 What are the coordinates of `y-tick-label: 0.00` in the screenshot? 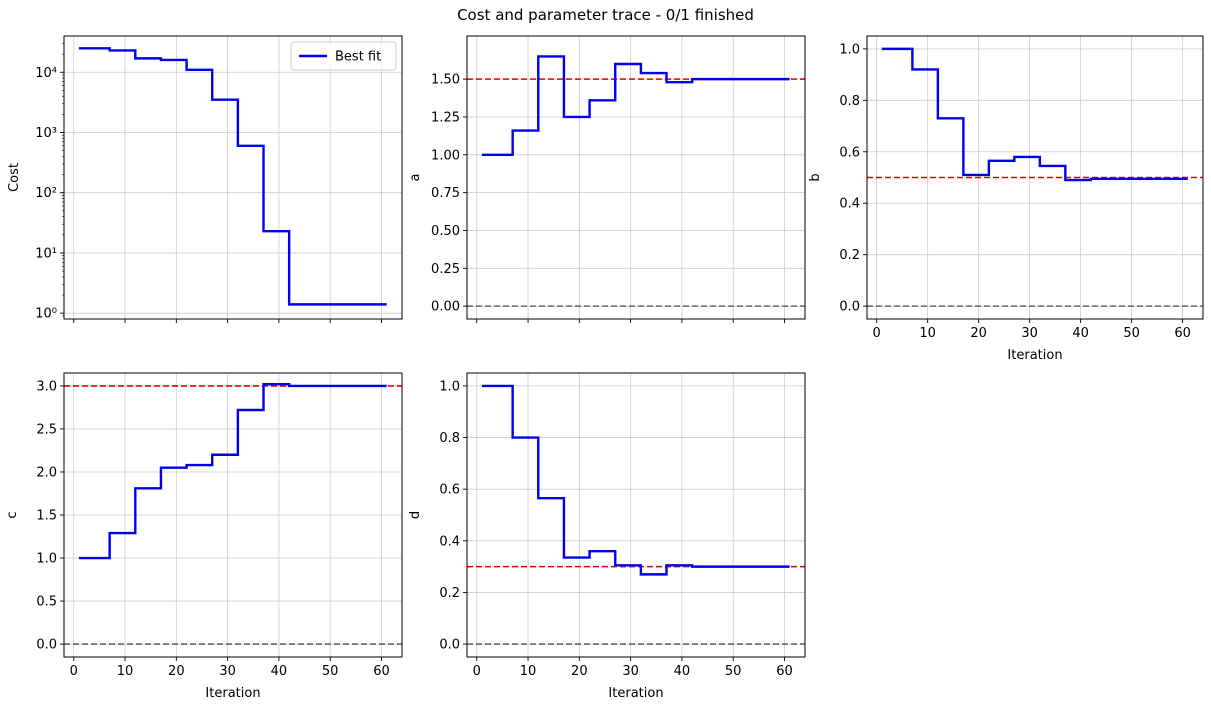 It's located at (445, 307).